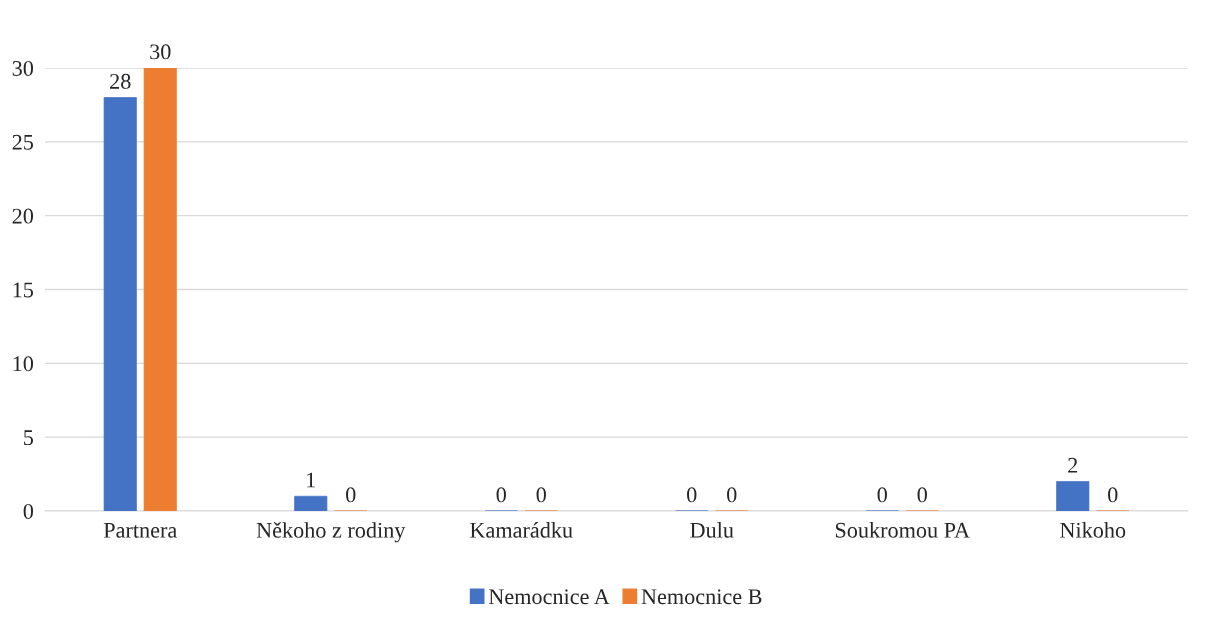 The width and height of the screenshot is (1222, 629). Describe the element at coordinates (140, 530) in the screenshot. I see `x-tick-label: Partnera` at that location.